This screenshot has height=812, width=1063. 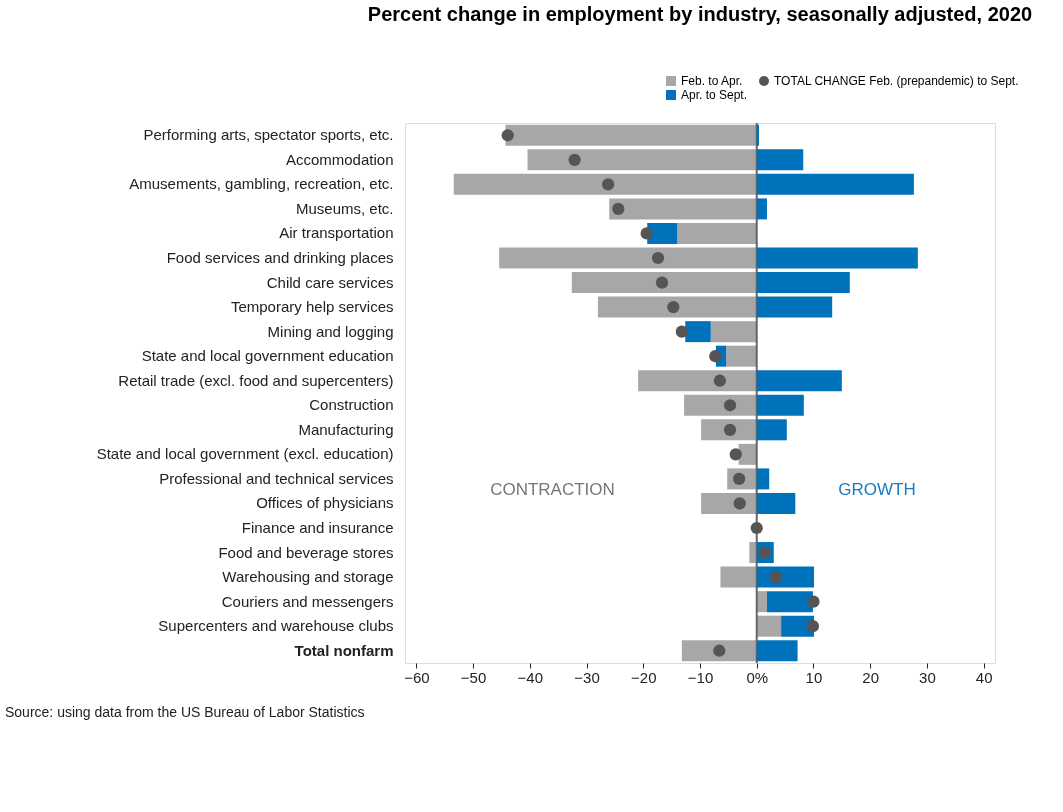 What do you see at coordinates (330, 282) in the screenshot?
I see `y-tick-label: Child care services` at bounding box center [330, 282].